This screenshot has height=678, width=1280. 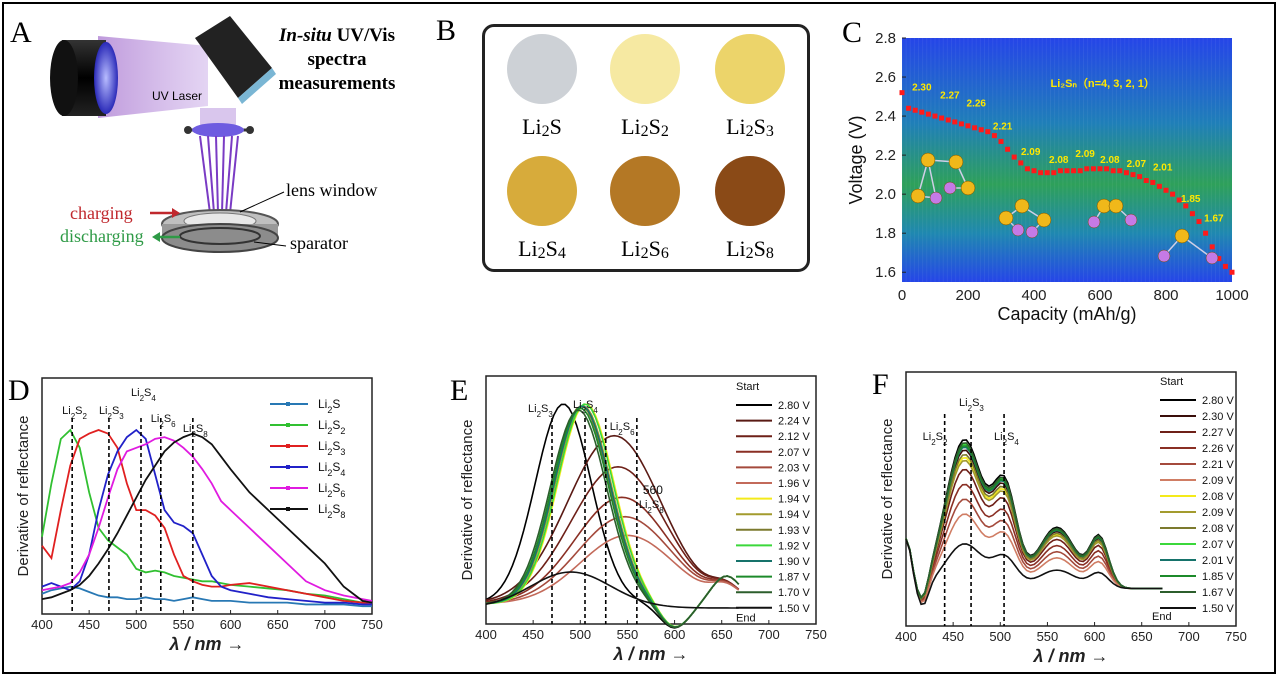 What do you see at coordinates (372, 624) in the screenshot?
I see `x-tick-label: 750` at bounding box center [372, 624].